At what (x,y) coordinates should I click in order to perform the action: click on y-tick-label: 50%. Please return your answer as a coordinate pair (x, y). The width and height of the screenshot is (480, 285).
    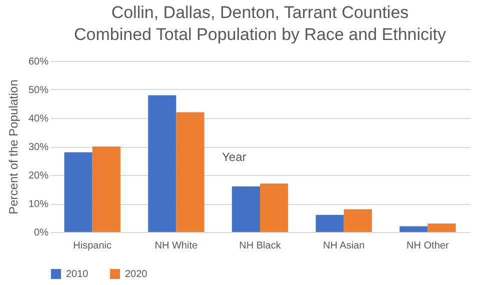
    Looking at the image, I should click on (38, 90).